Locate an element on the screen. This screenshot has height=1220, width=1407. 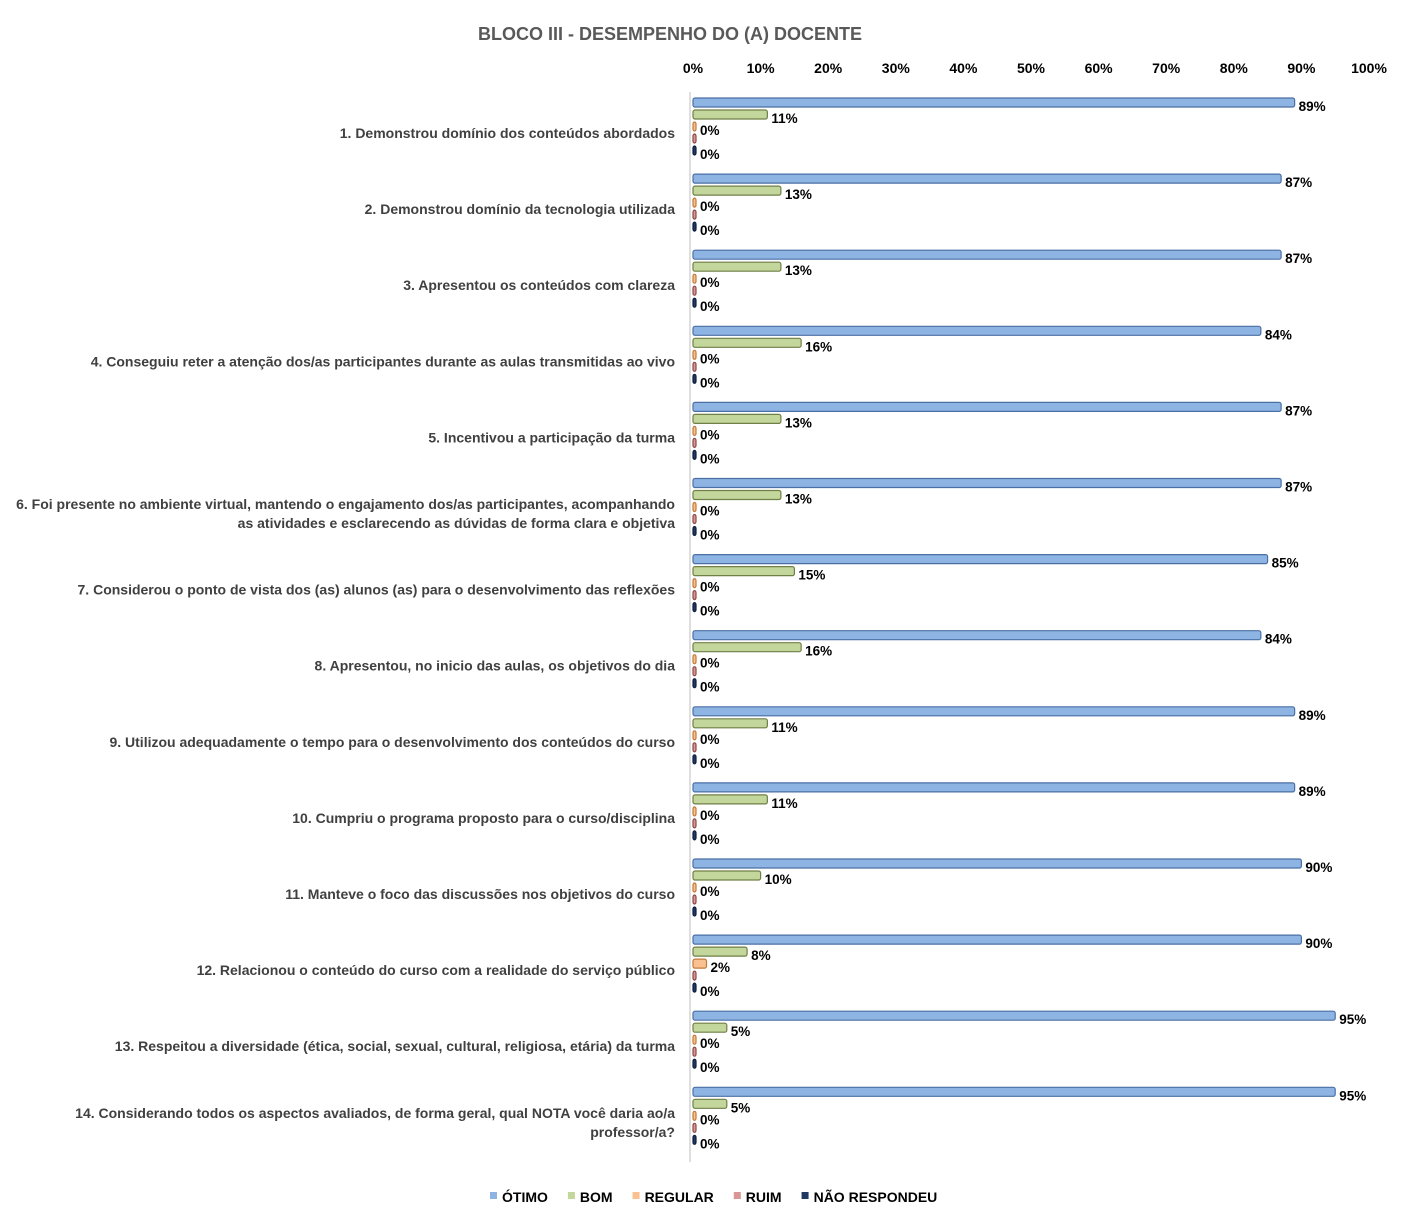
legend-label: ÓTIMO is located at coordinates (525, 1196).